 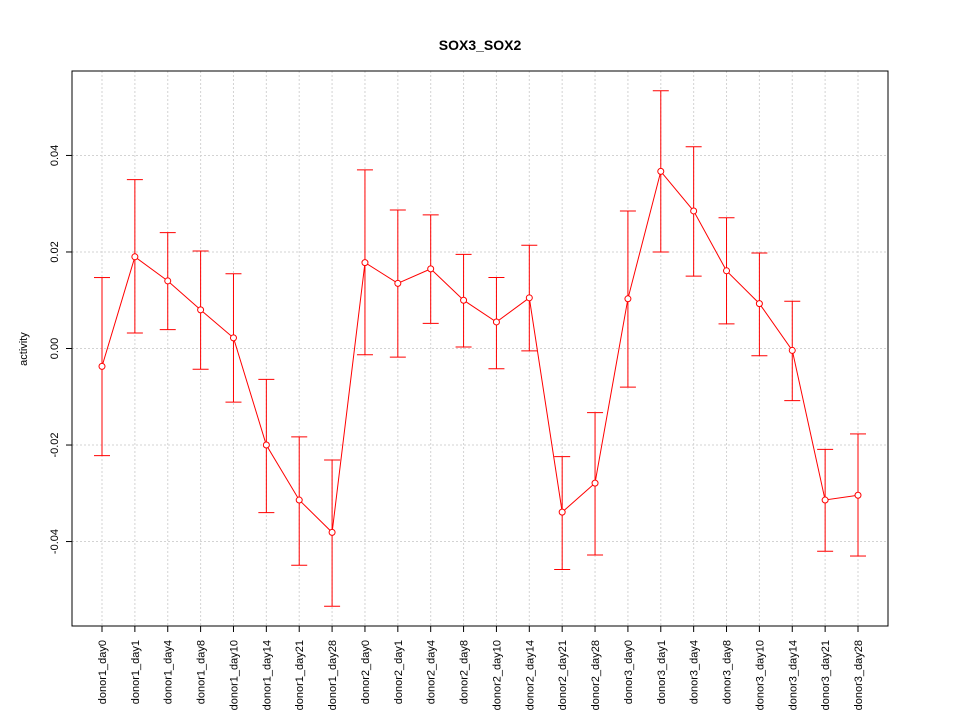 I want to click on x-tick-label: donor2_day21, so click(x=563, y=675).